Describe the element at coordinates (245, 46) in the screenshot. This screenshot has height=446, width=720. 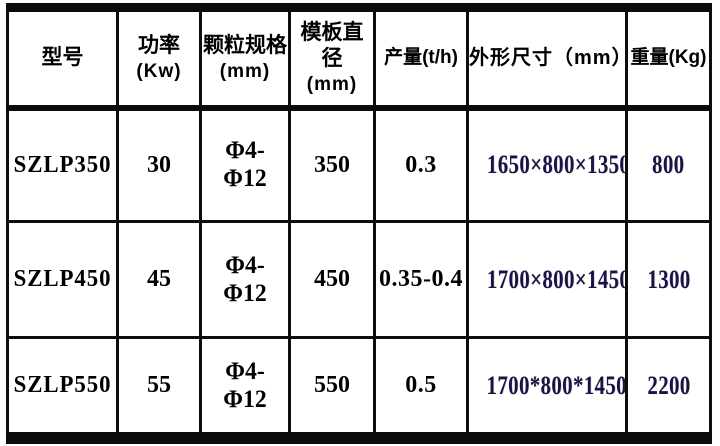
I see `header-label: 颗粒规格` at that location.